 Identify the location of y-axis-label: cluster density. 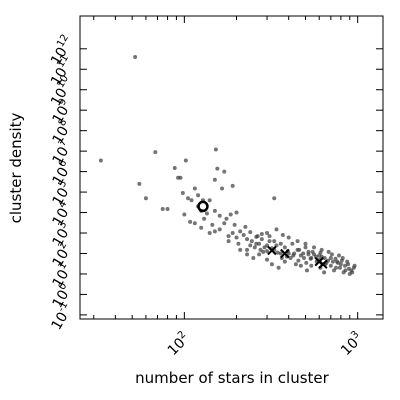
(16, 167).